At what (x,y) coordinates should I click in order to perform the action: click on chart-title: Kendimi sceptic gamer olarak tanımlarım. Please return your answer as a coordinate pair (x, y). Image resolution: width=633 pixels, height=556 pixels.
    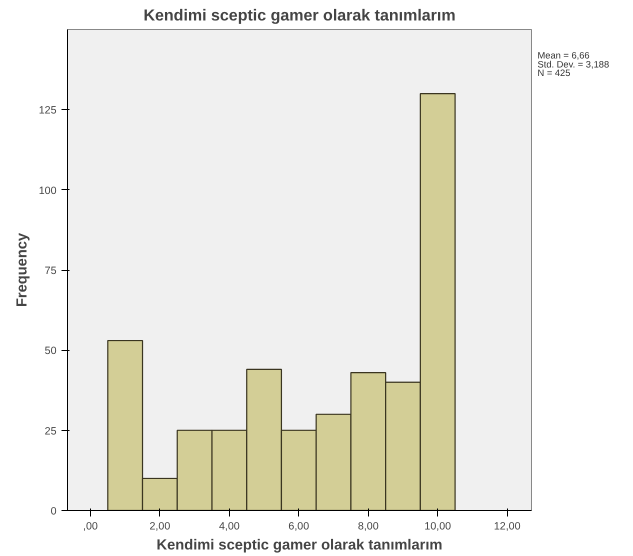
    Looking at the image, I should click on (299, 16).